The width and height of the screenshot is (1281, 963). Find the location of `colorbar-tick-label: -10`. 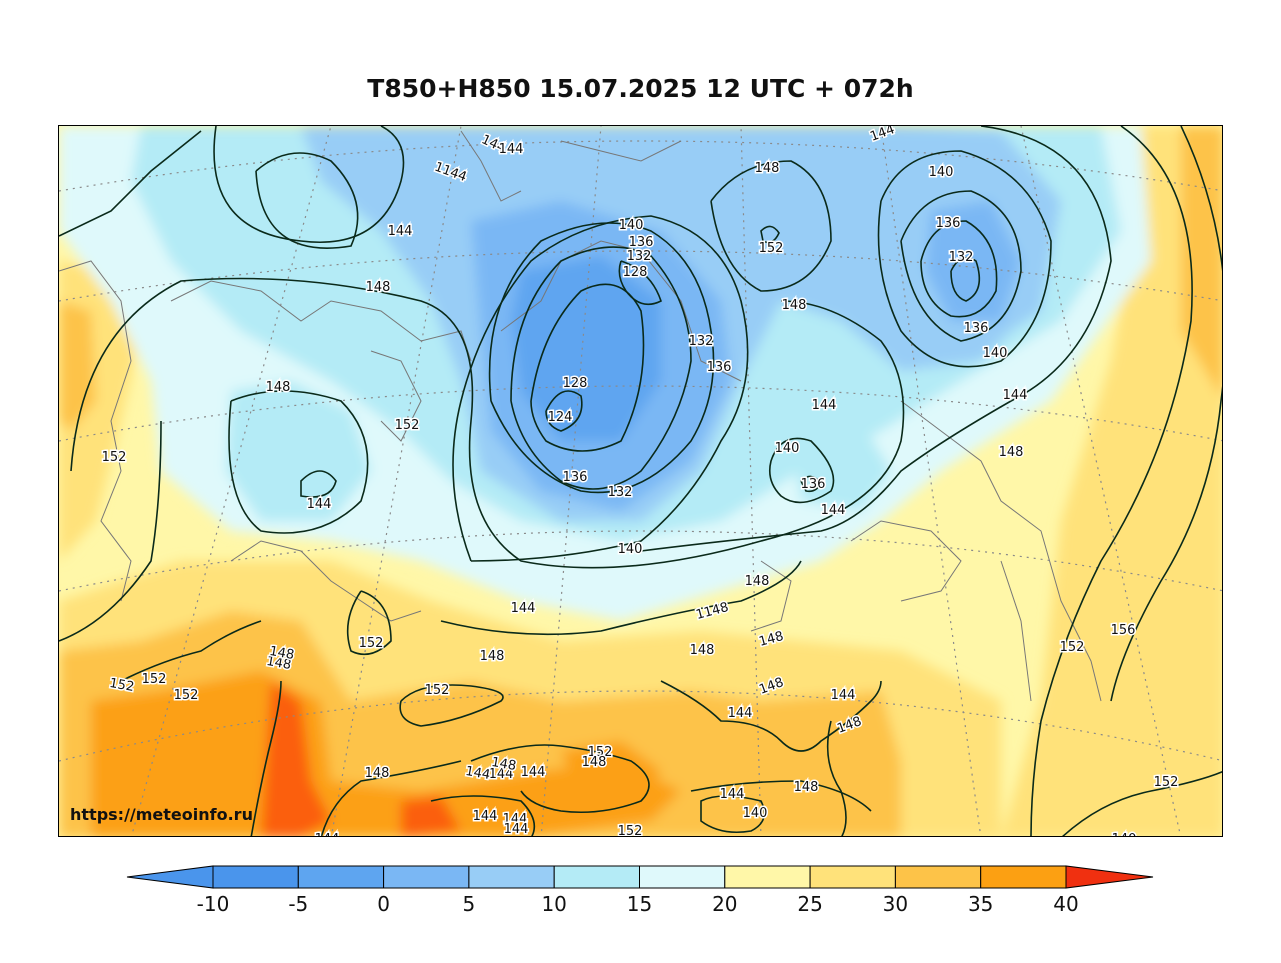

colorbar-tick-label: -10 is located at coordinates (213, 904).